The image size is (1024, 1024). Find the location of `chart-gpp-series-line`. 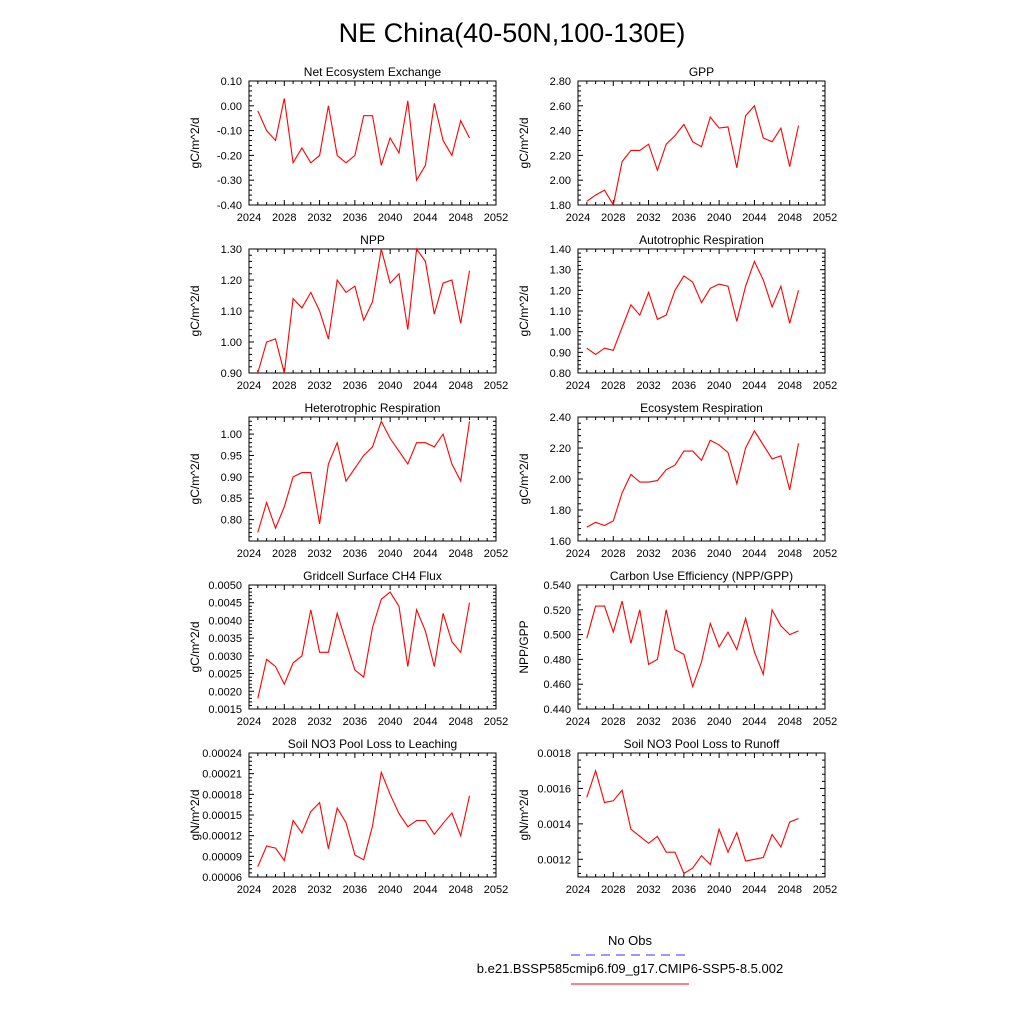

chart-gpp-series-line is located at coordinates (693, 155).